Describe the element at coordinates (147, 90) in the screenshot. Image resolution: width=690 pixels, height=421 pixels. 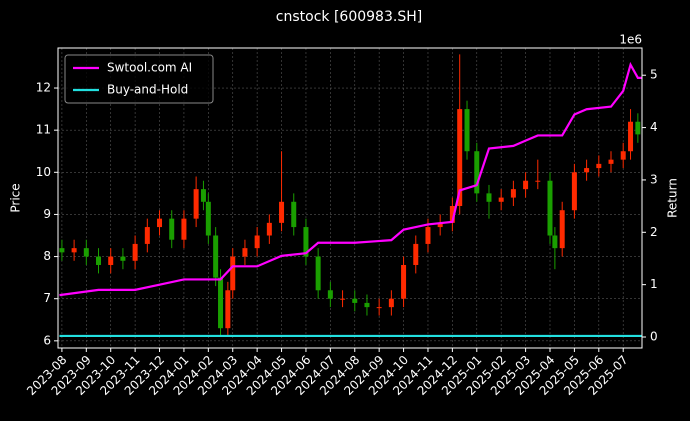
I see `legend-label: Buy-and-Hold` at that location.